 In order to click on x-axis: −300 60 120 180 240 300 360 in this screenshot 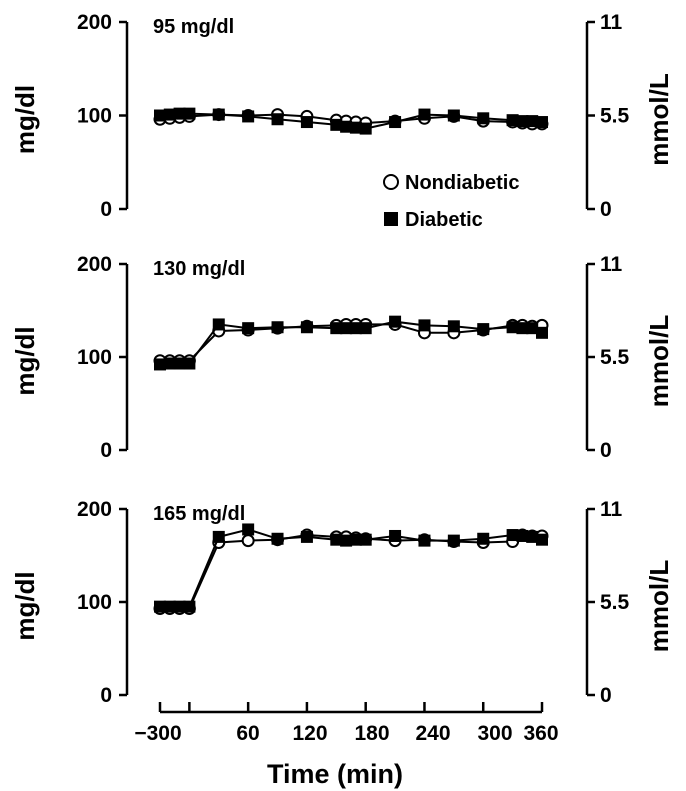, I will do `click(346, 723)`.